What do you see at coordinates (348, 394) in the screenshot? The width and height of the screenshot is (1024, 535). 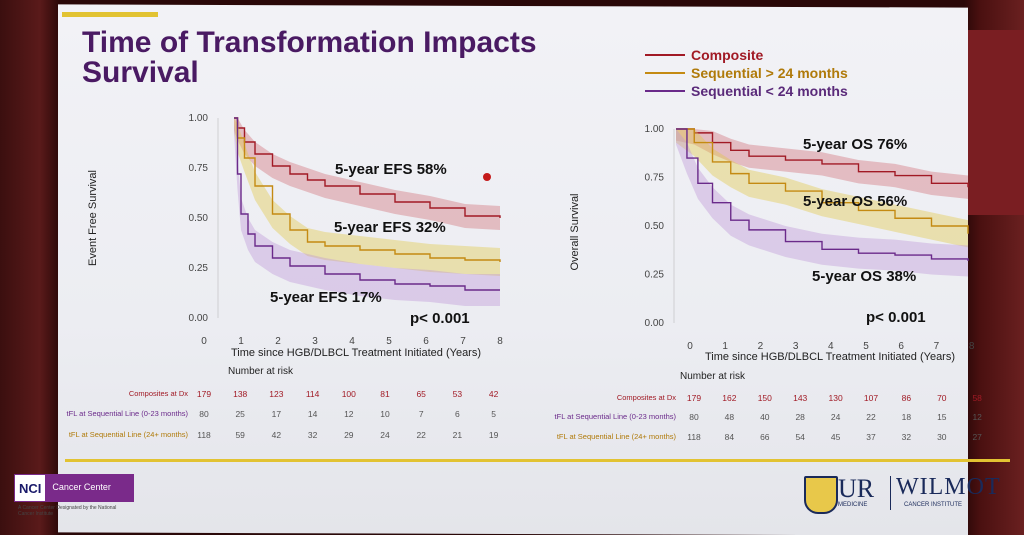 I see `risk-value: 100` at bounding box center [348, 394].